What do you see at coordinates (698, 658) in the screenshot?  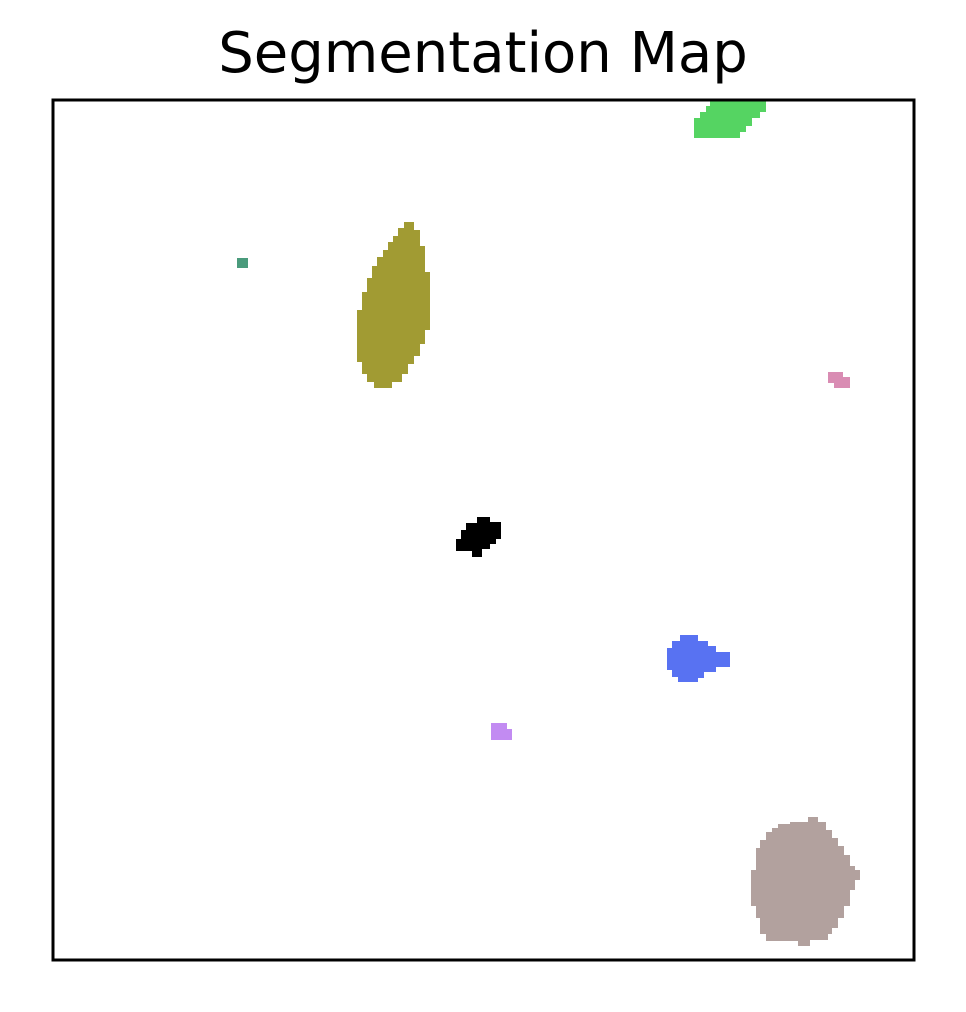 I see `segment-blue` at bounding box center [698, 658].